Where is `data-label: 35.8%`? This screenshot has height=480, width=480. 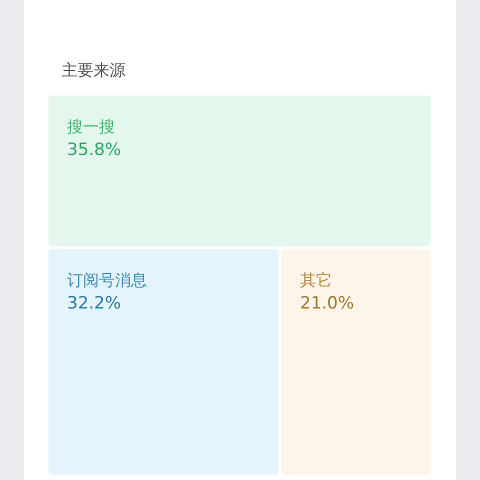
data-label: 35.8% is located at coordinates (94, 150).